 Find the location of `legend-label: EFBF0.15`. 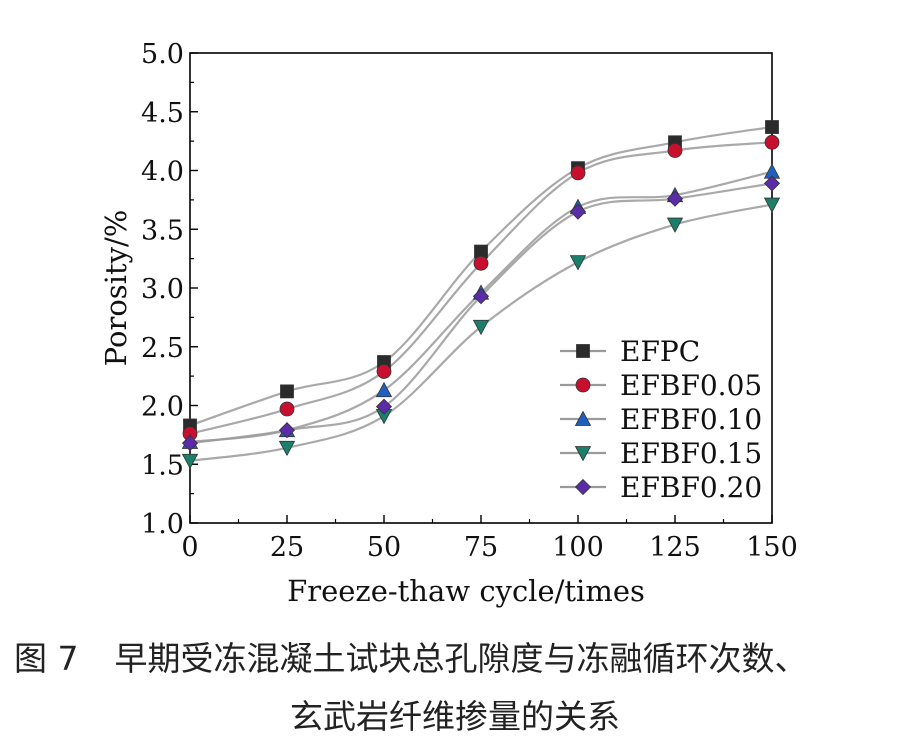

legend-label: EFBF0.15 is located at coordinates (691, 453).